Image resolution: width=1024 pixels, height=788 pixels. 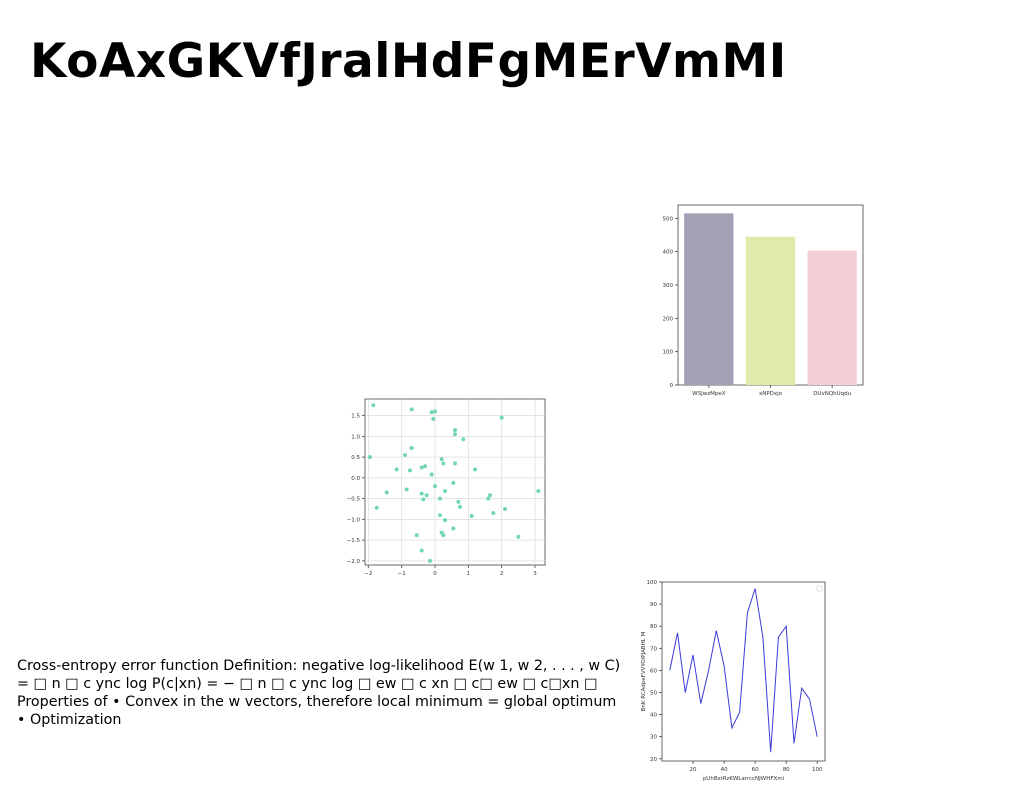 I want to click on bar-y-tick-label: 100, so click(x=668, y=353).